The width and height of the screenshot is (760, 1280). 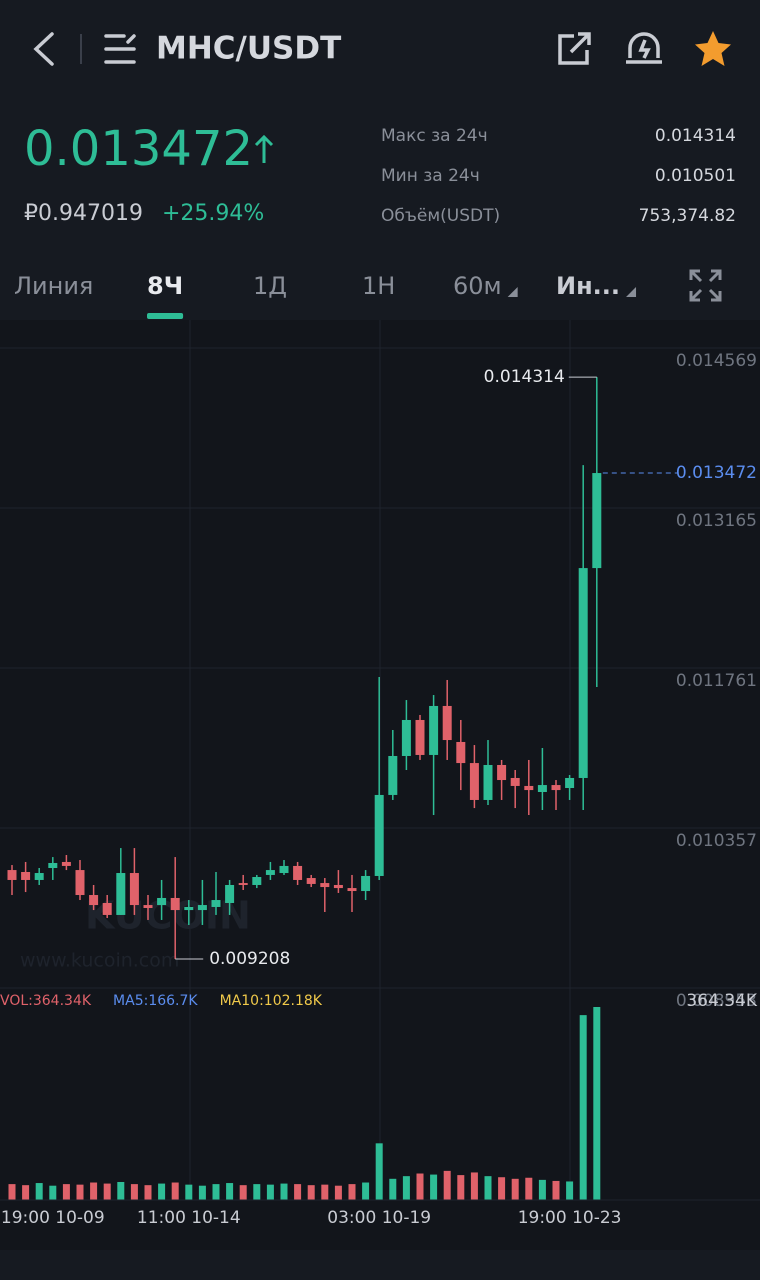 I want to click on low-label: 0.009208, so click(x=249, y=959).